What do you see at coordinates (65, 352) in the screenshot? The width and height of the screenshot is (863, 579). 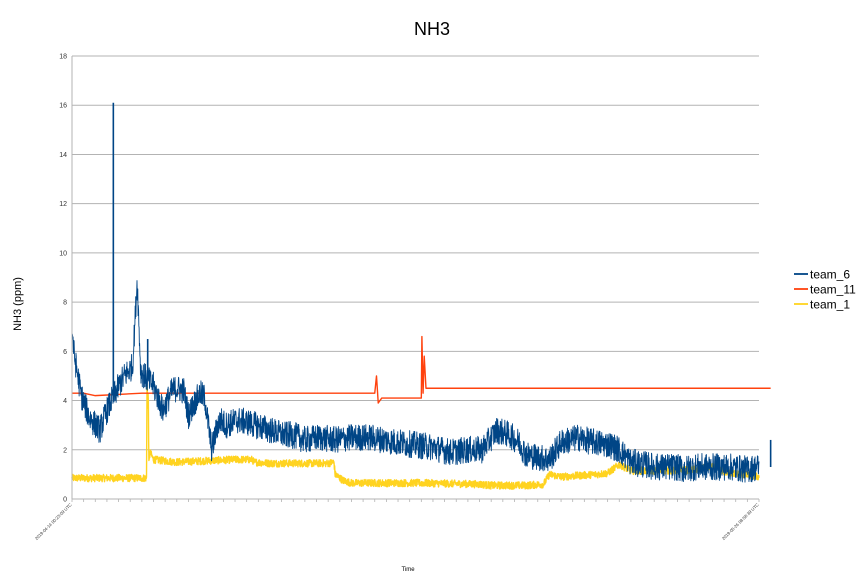 I see `y-tick-label: 6` at bounding box center [65, 352].